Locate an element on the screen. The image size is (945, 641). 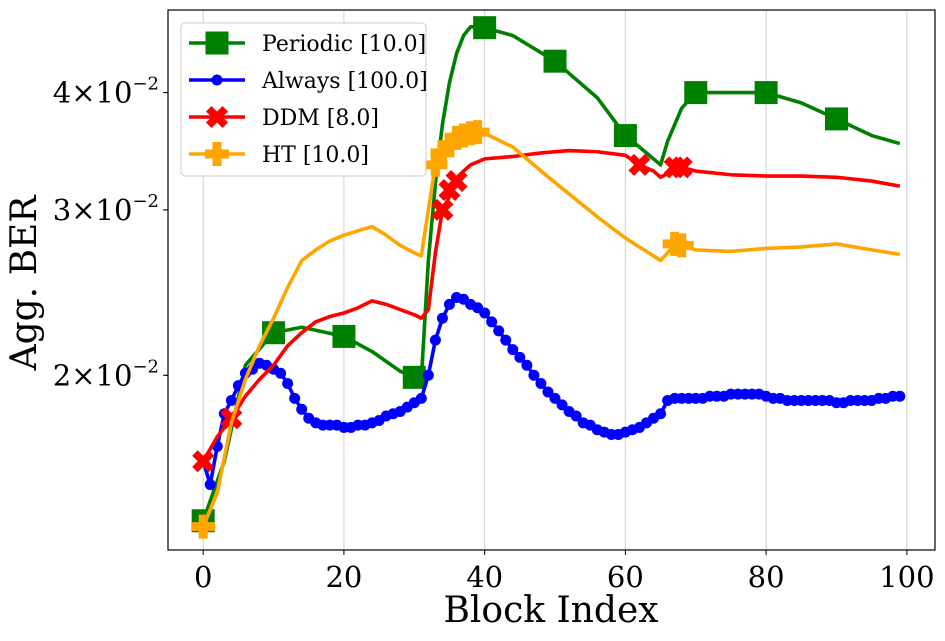
legend-entry-periodic-10-0: Periodic [10.0] is located at coordinates (307, 44).